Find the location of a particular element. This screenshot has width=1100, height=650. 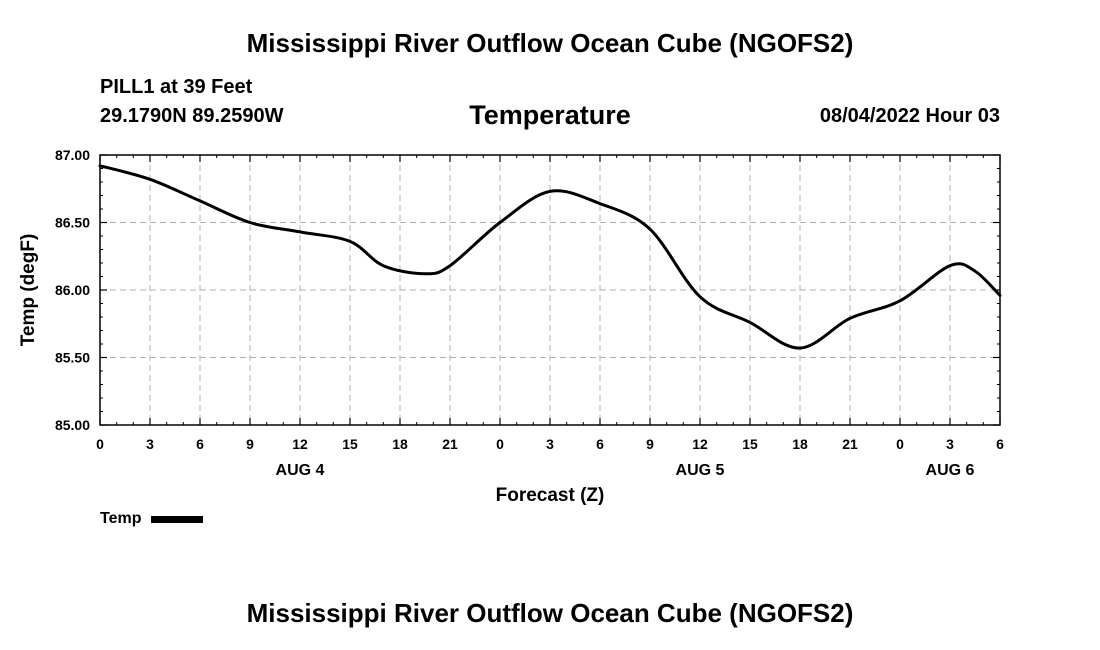

day-label: AUG 6 is located at coordinates (950, 470).